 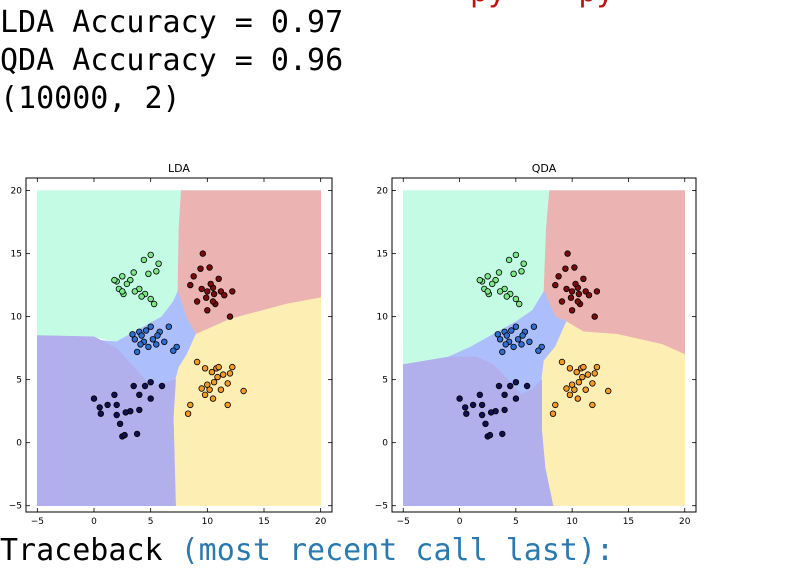 What do you see at coordinates (542, 4) in the screenshot?
I see `clipped-red-output: py py` at bounding box center [542, 4].